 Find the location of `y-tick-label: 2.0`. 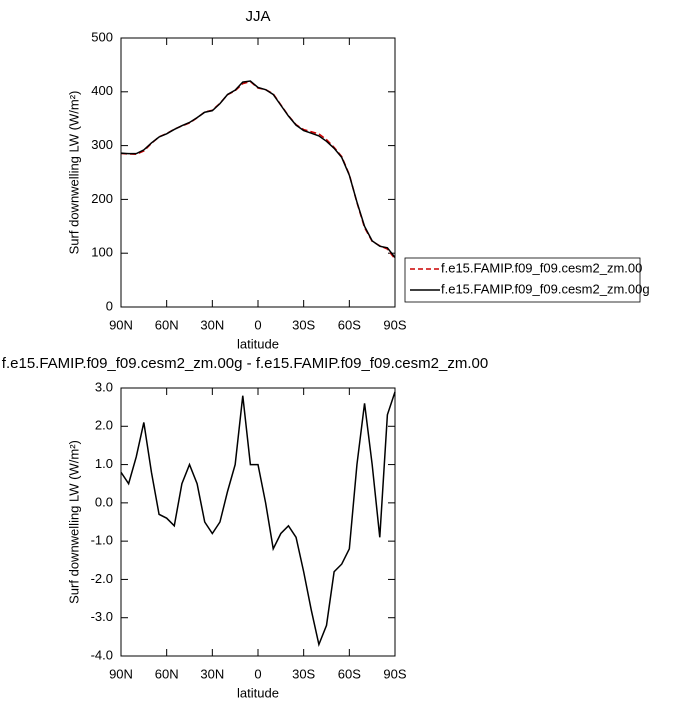

y-tick-label: 2.0 is located at coordinates (104, 425).